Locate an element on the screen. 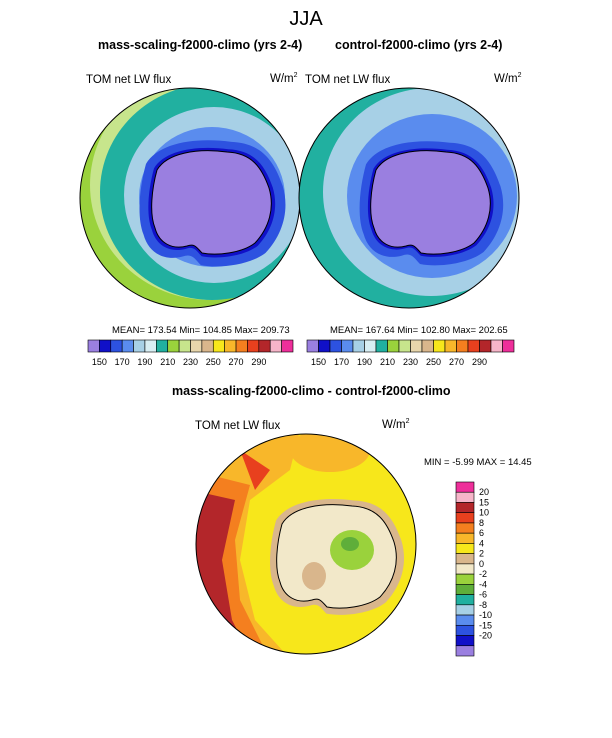 The width and height of the screenshot is (612, 738). left-colorbar-tick-label: 270 is located at coordinates (236, 362).